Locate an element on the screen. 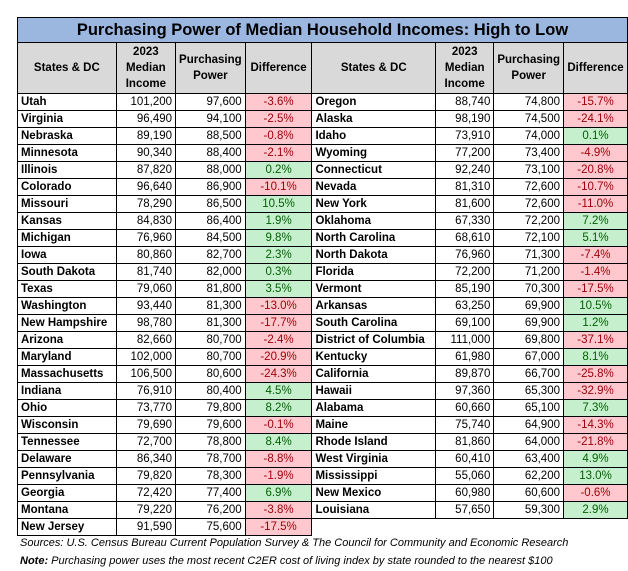  note-label: Note: is located at coordinates (34, 561).